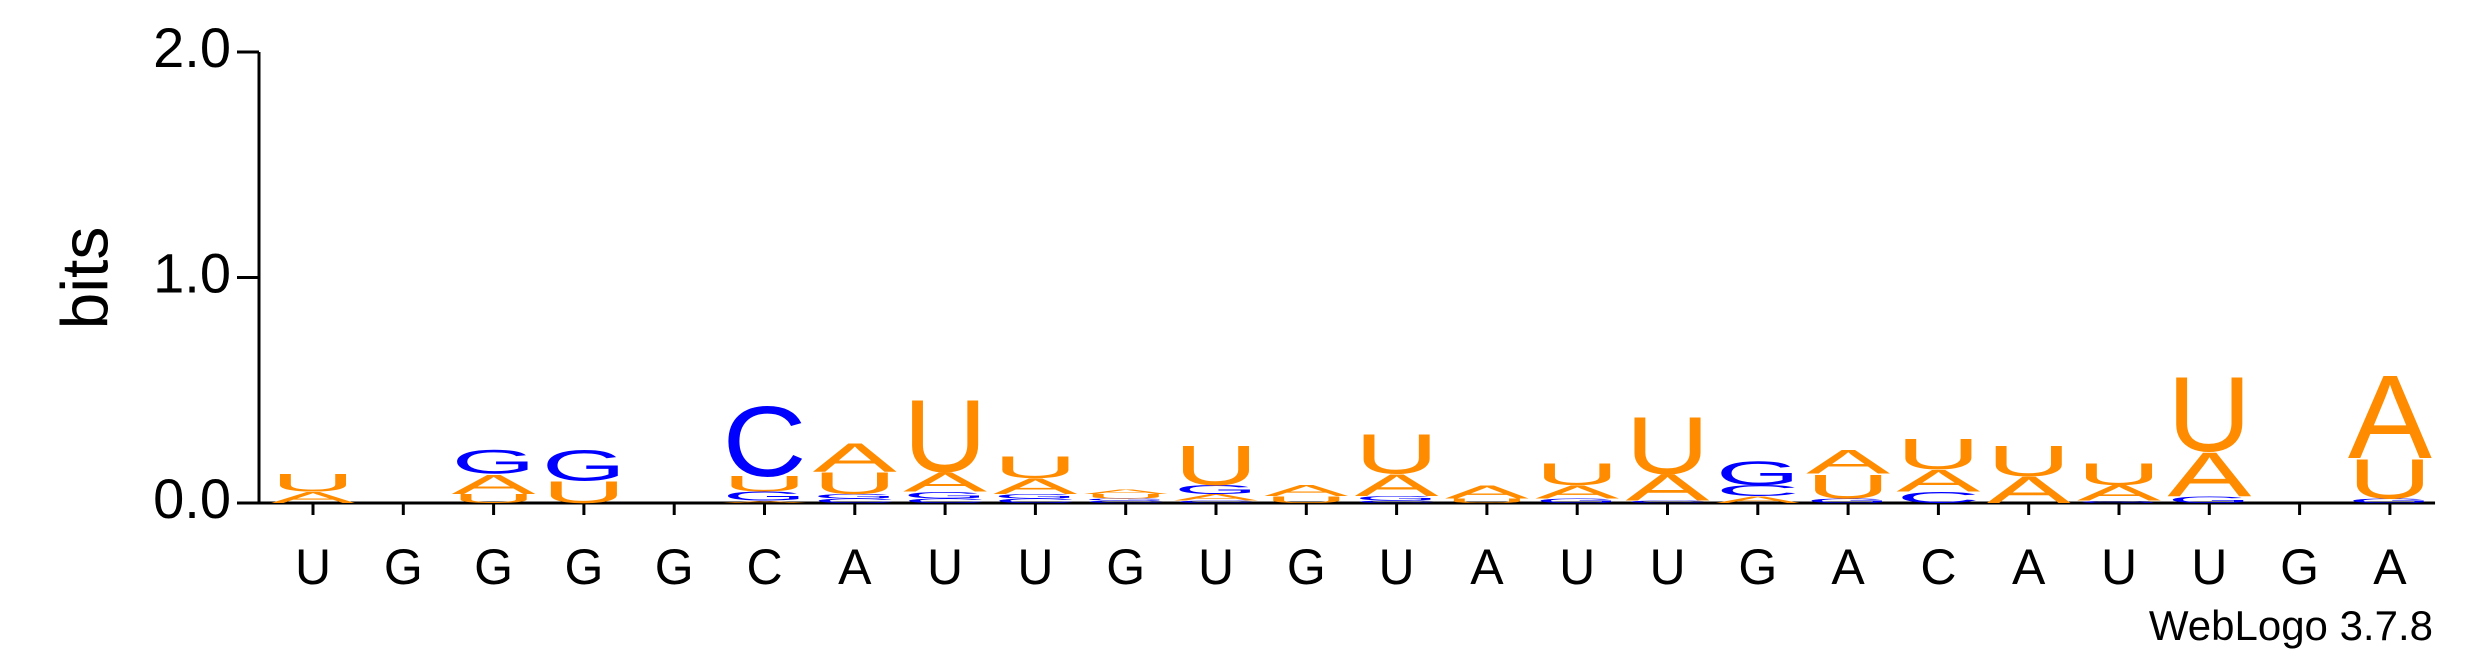 This screenshot has height=667, width=2475. Describe the element at coordinates (192, 498) in the screenshot. I see `y-tick-label: 0.0` at that location.